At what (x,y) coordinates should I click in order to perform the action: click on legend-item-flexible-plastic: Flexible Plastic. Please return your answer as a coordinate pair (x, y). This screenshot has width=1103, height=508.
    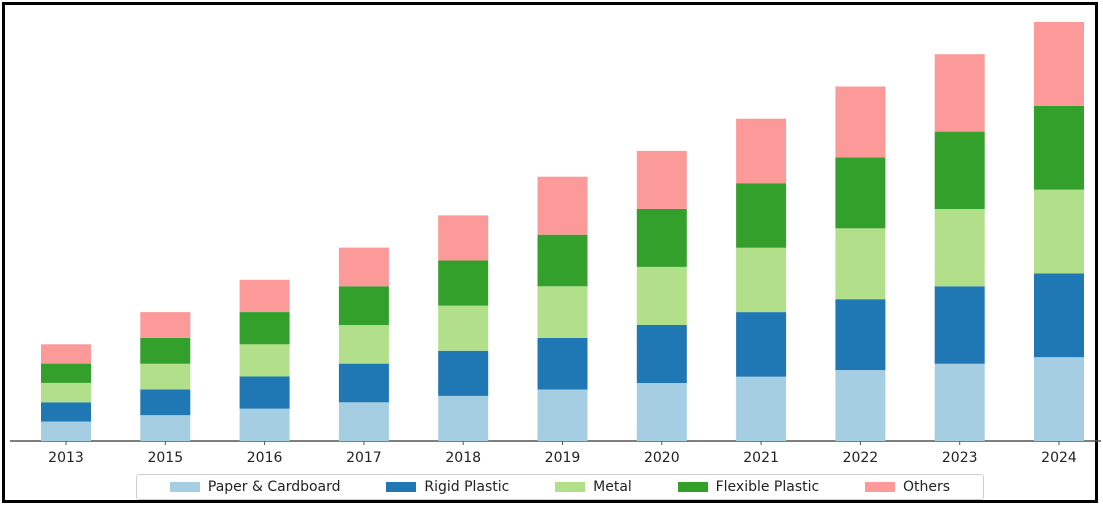
    Looking at the image, I should click on (748, 487).